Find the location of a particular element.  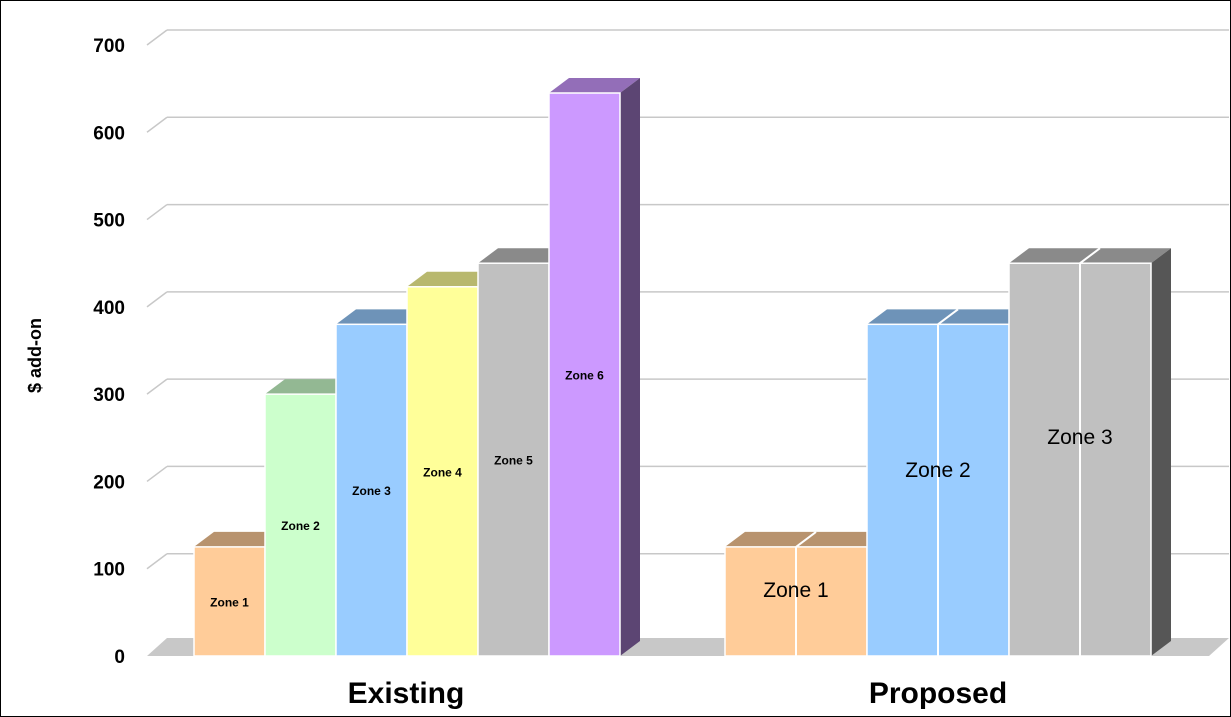

bar-existing-zone-6-label: Zone 6 is located at coordinates (584, 376).